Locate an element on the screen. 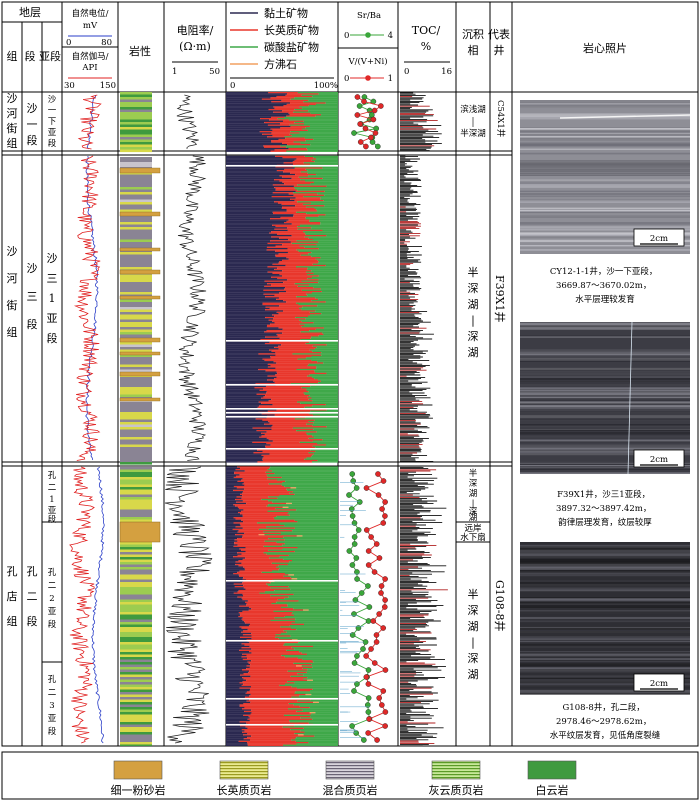  srba-upper-point is located at coordinates (359, 106).